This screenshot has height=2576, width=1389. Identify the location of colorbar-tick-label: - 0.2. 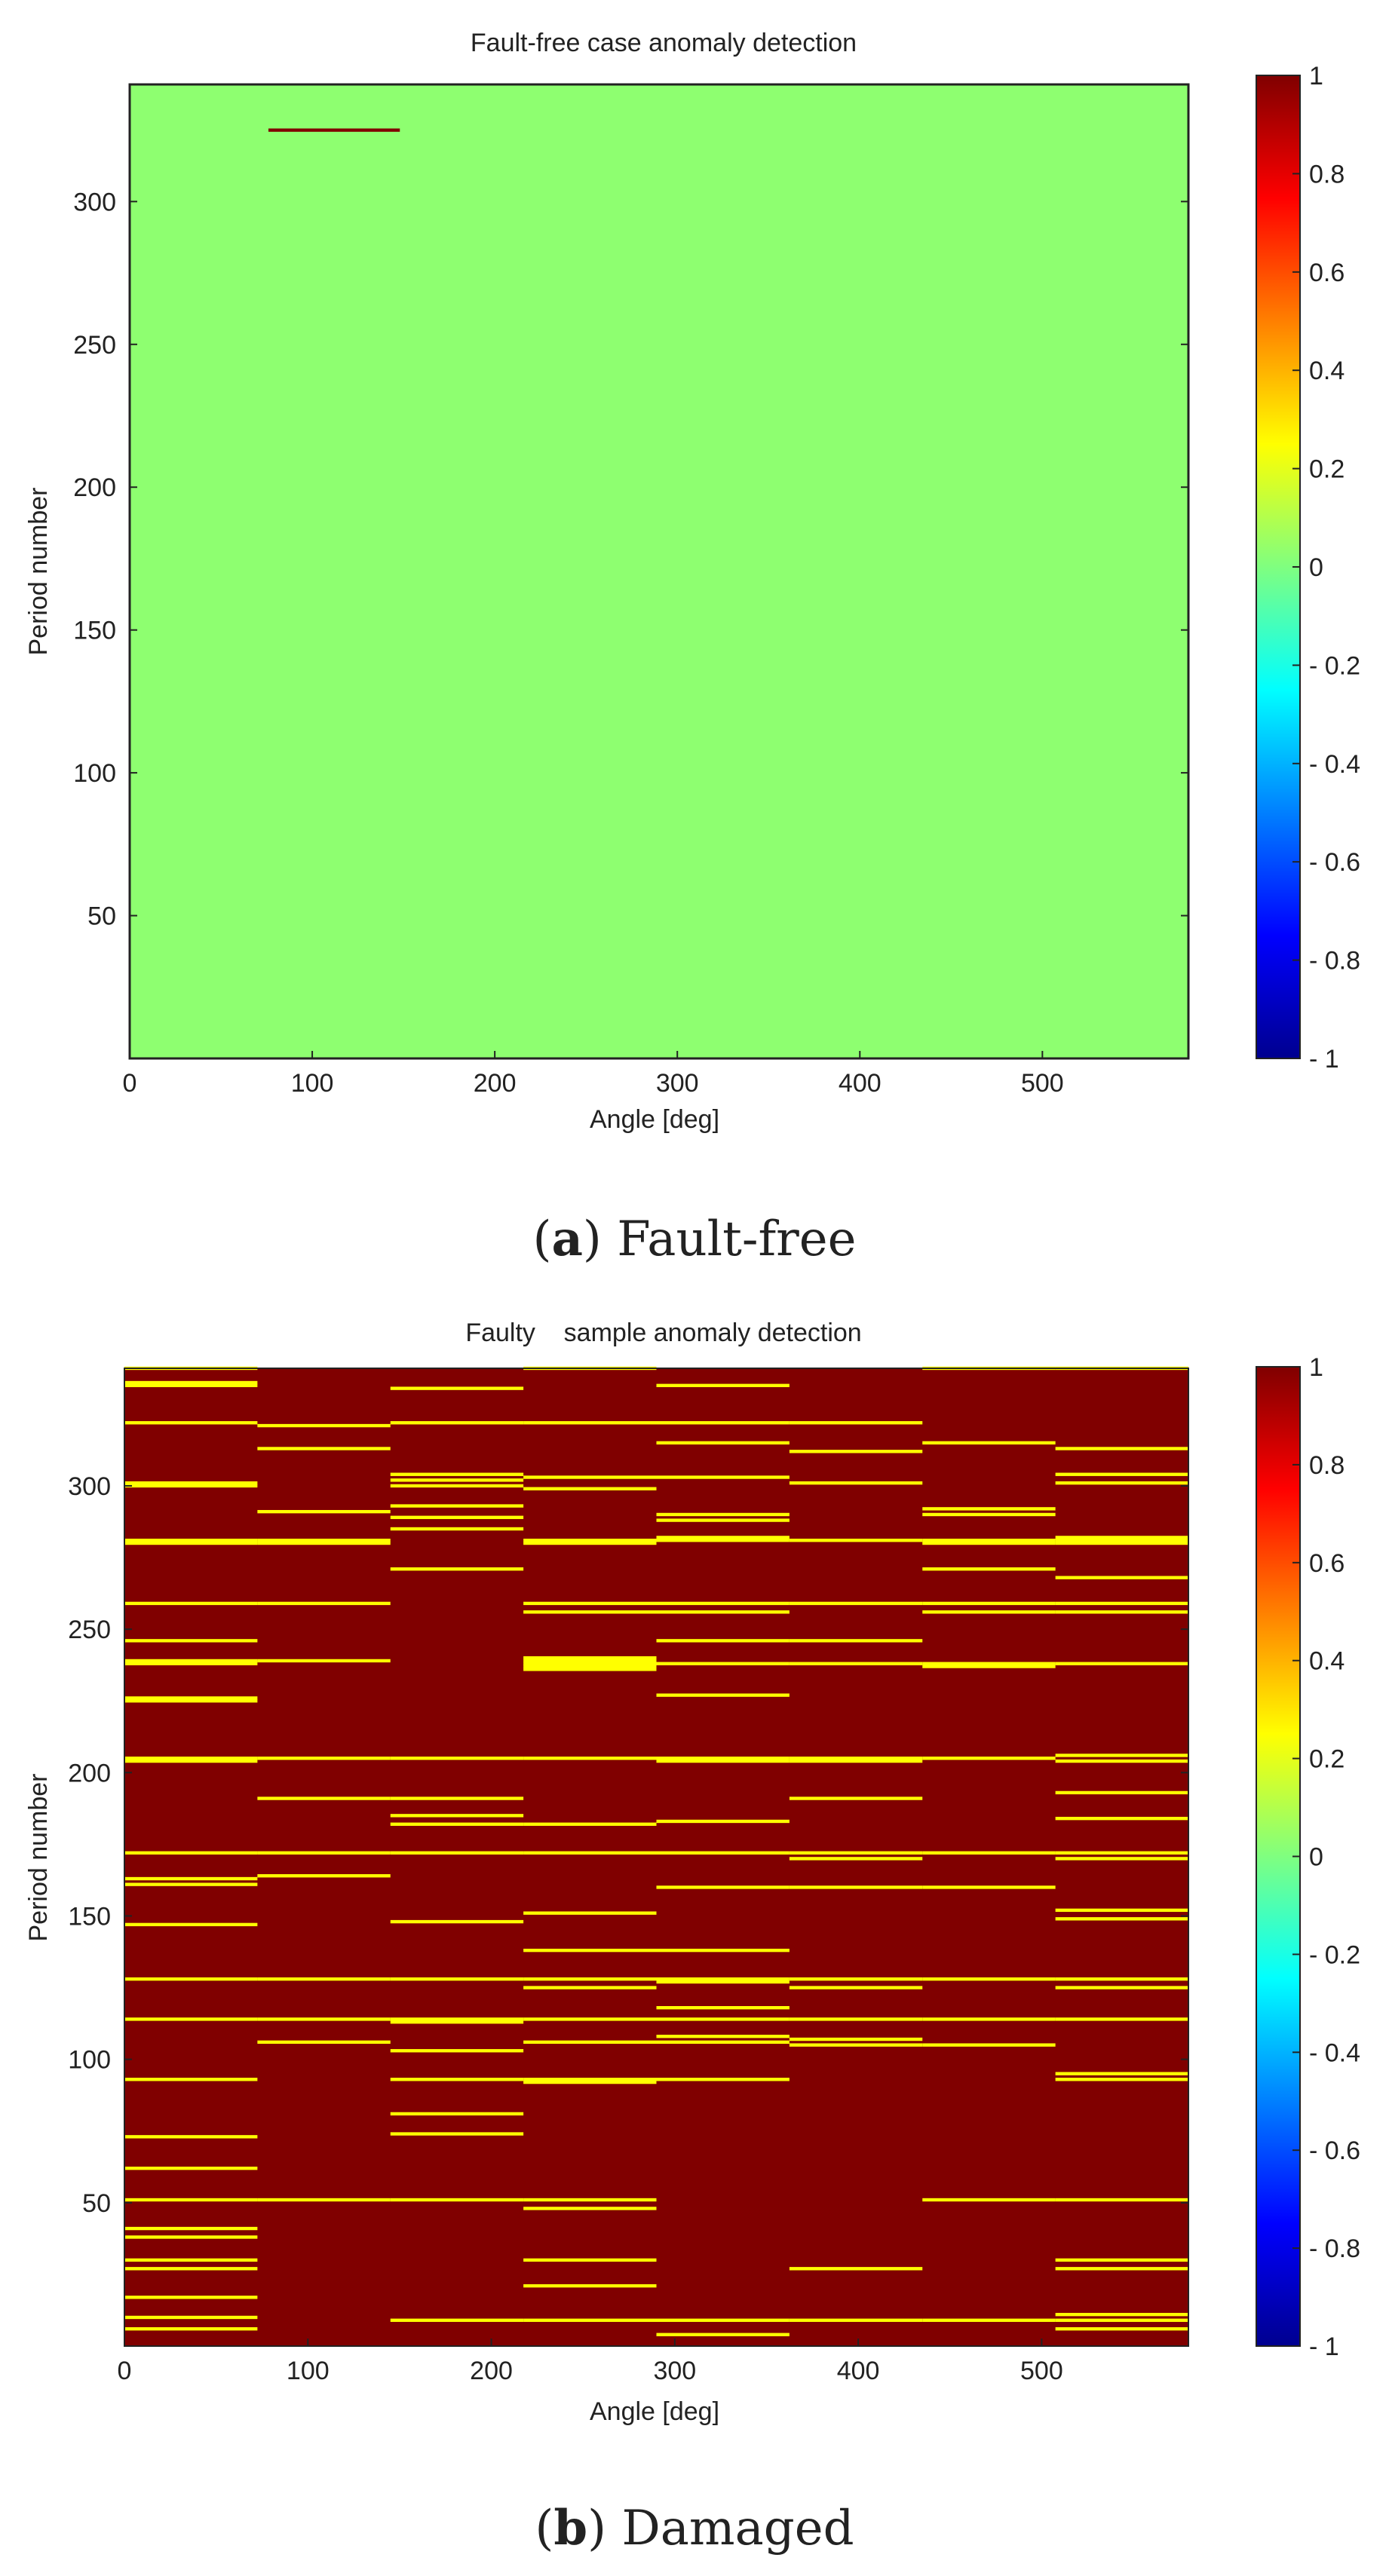
(1334, 1954).